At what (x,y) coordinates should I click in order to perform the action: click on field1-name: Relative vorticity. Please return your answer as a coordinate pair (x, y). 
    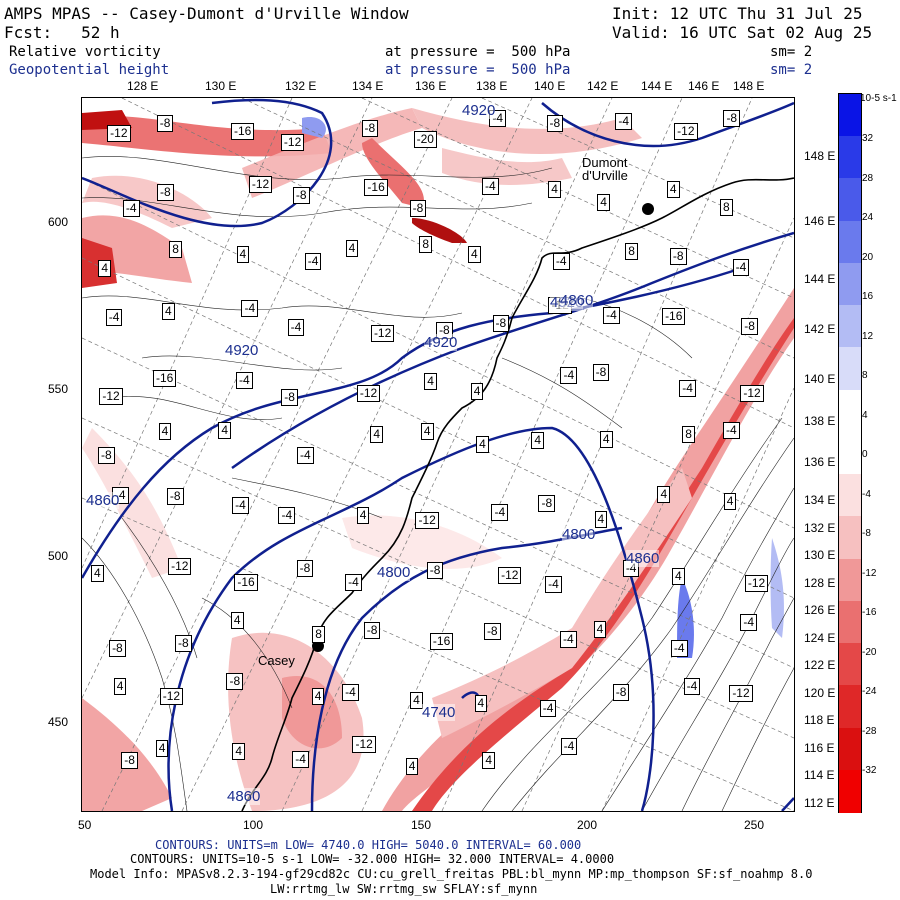
    Looking at the image, I should click on (85, 52).